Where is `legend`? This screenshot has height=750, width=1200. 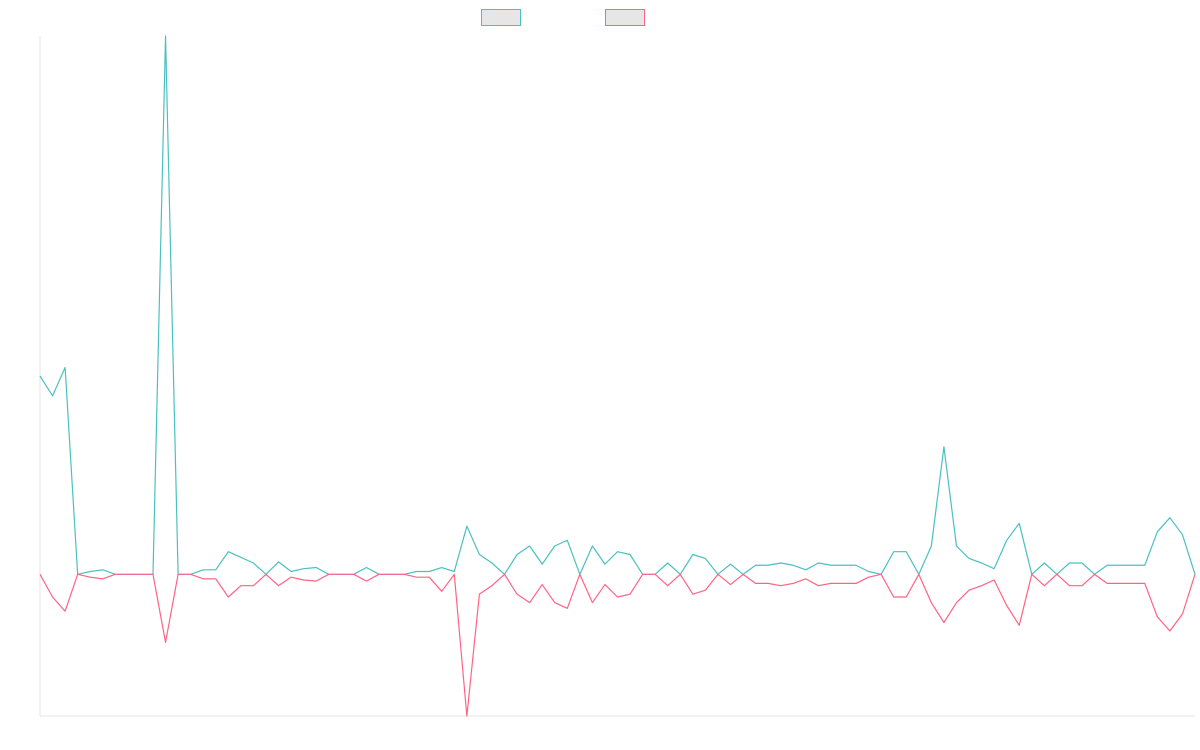
legend is located at coordinates (563, 17).